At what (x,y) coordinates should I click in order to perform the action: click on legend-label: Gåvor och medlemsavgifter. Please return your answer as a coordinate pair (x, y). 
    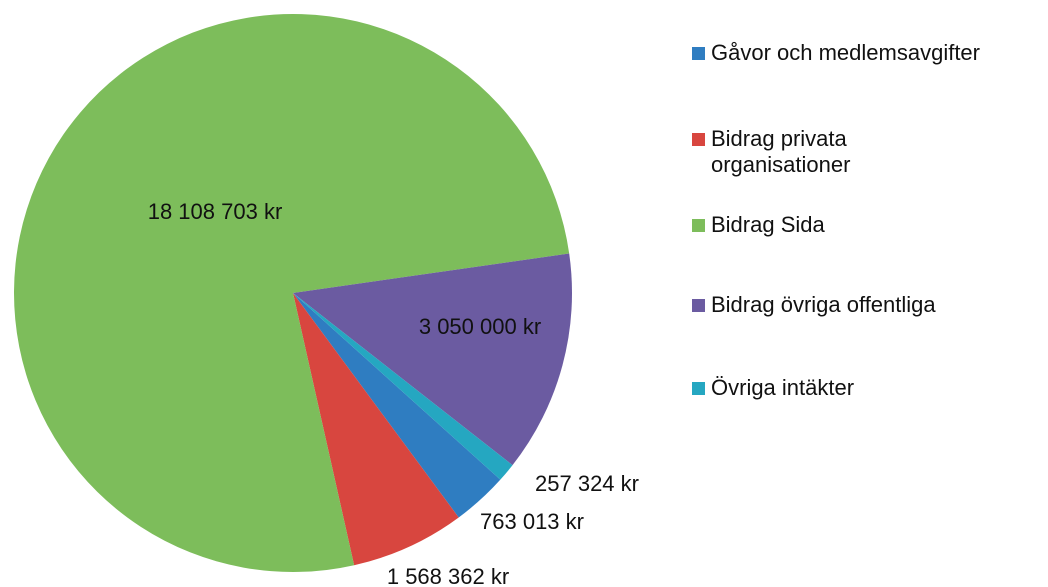
    Looking at the image, I should click on (845, 52).